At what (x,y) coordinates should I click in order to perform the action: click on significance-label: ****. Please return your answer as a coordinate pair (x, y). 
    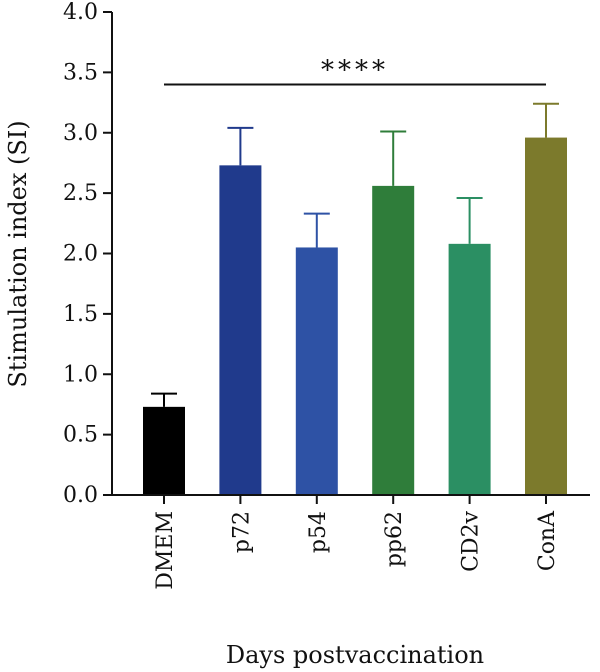
    Looking at the image, I should click on (355, 70).